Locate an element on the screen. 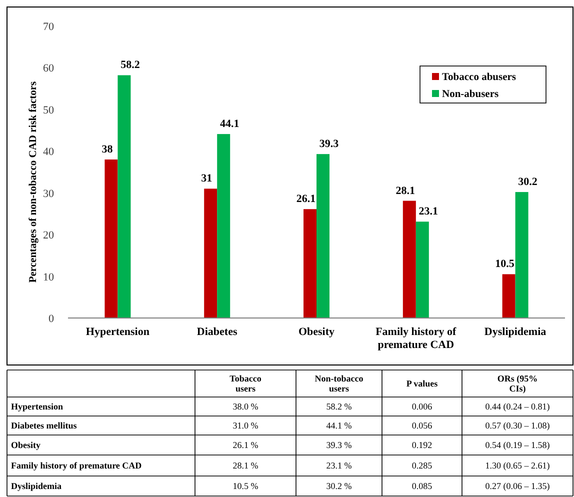  text: 26.1 % is located at coordinates (245, 445).